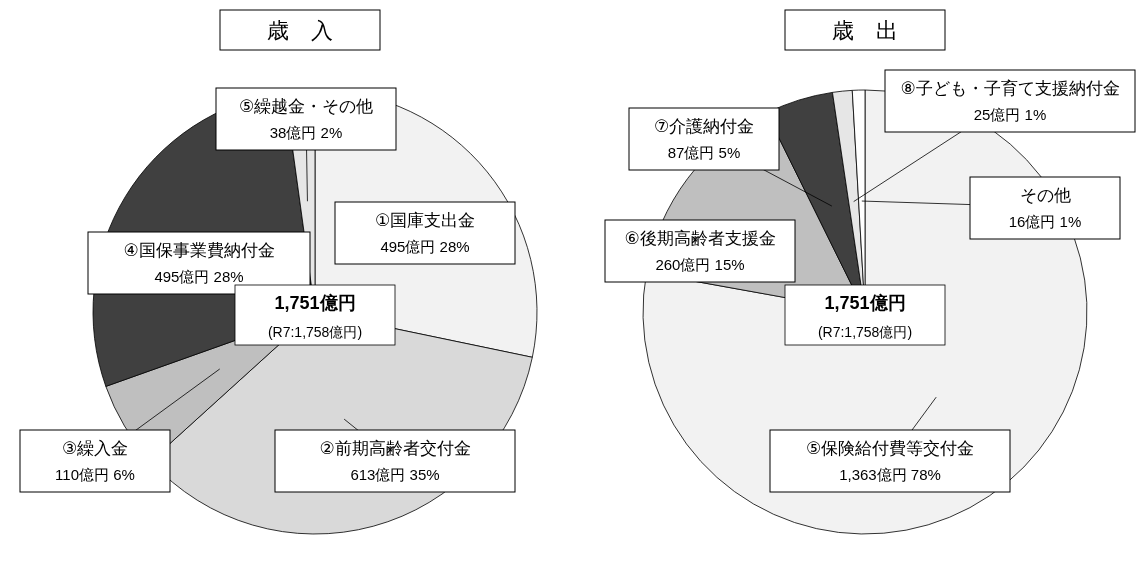 The width and height of the screenshot is (1139, 565). What do you see at coordinates (300, 30) in the screenshot?
I see `chart-title: 歳 入` at bounding box center [300, 30].